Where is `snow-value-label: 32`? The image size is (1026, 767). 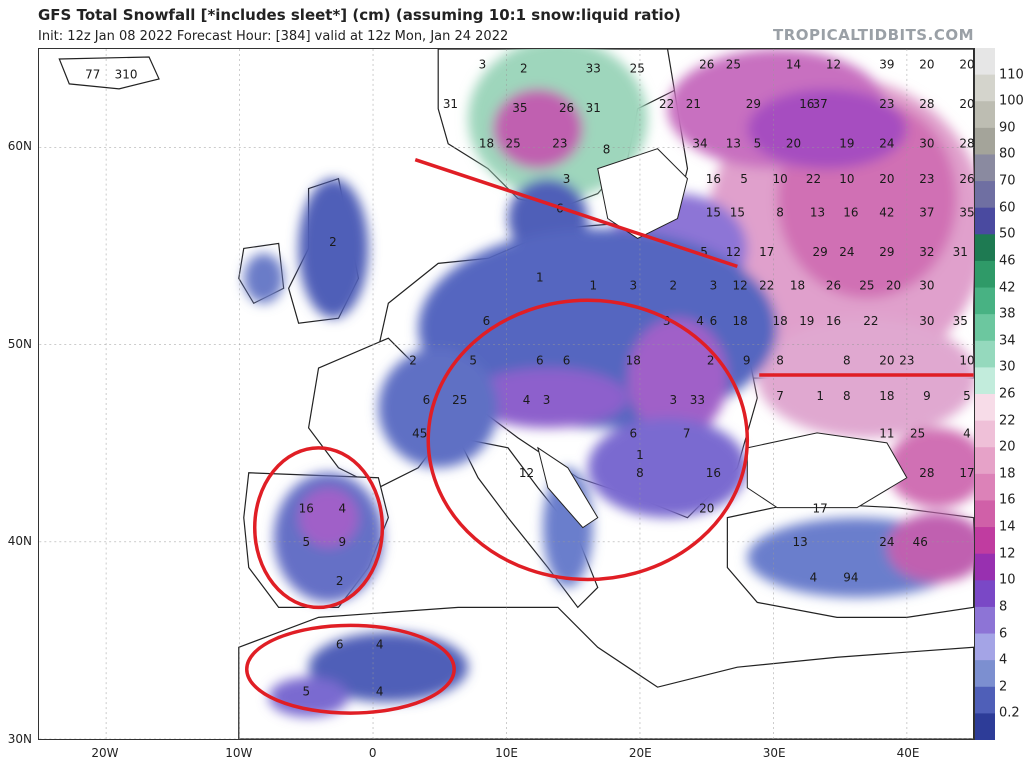 snow-value-label: 32 is located at coordinates (926, 252).